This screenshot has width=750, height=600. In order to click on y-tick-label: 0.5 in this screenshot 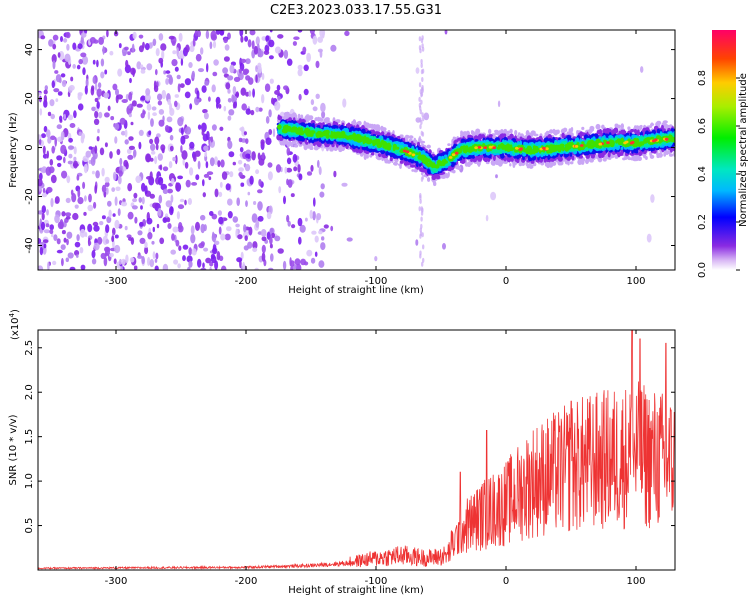, I will do `click(29, 526)`.